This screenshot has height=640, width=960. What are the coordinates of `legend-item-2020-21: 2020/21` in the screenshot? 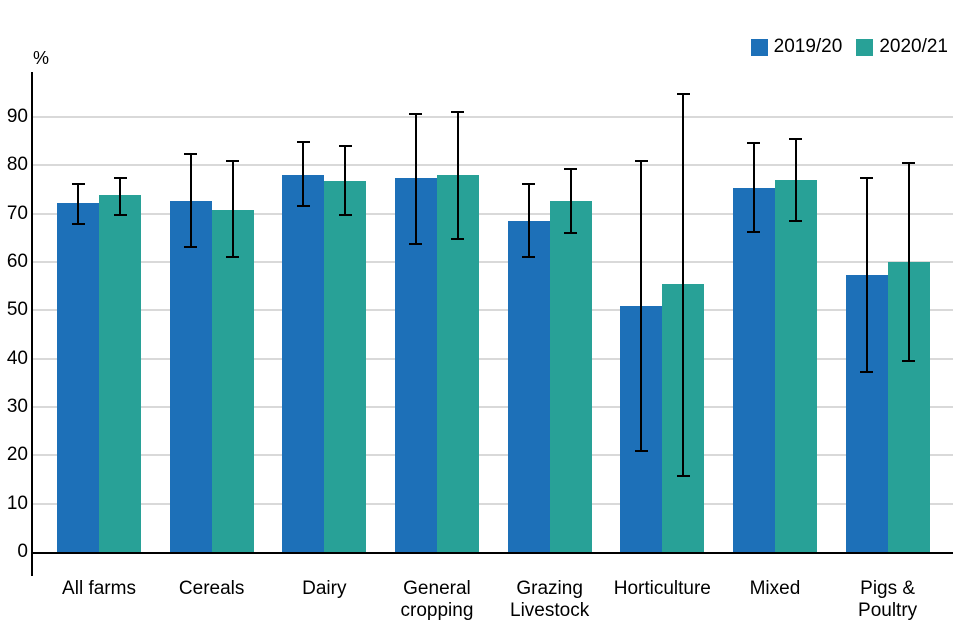 It's located at (902, 47).